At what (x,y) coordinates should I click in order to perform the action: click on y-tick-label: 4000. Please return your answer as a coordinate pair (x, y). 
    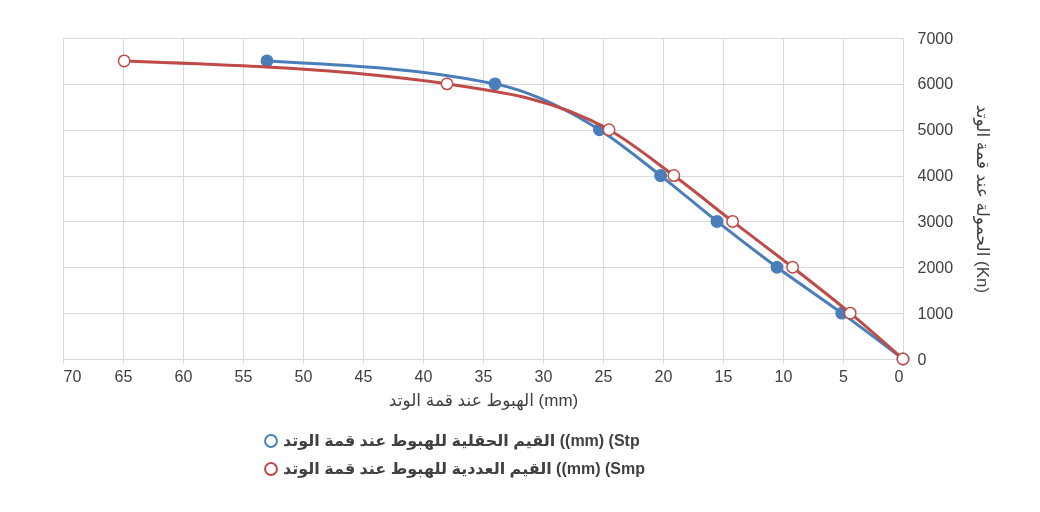
    Looking at the image, I should click on (935, 176).